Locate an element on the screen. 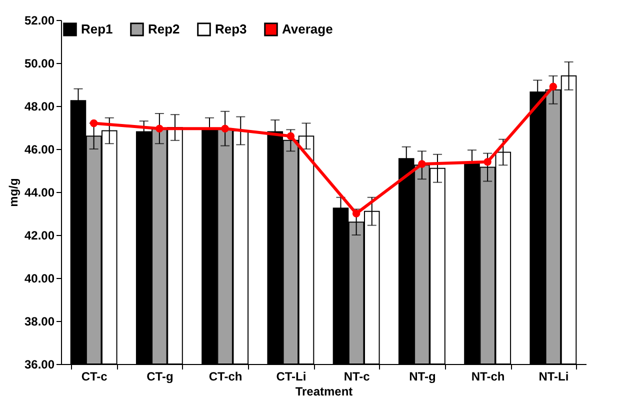  x-axis-title: Treatment is located at coordinates (324, 391).